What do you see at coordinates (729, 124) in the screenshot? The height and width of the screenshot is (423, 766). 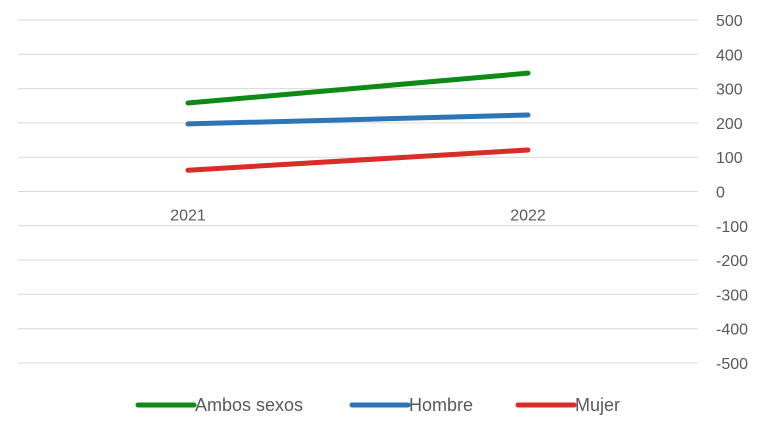 I see `y-tick-label: 200` at bounding box center [729, 124].